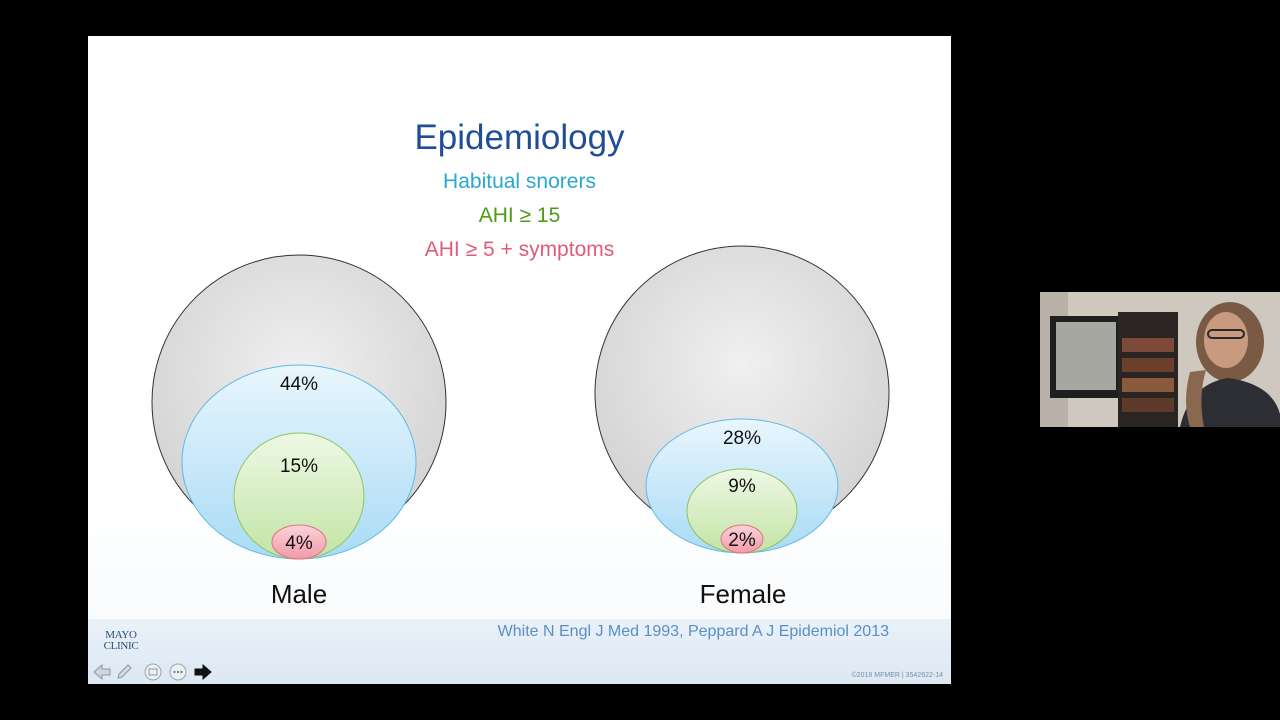  I want to click on female-symptoms-ellipse, so click(742, 539).